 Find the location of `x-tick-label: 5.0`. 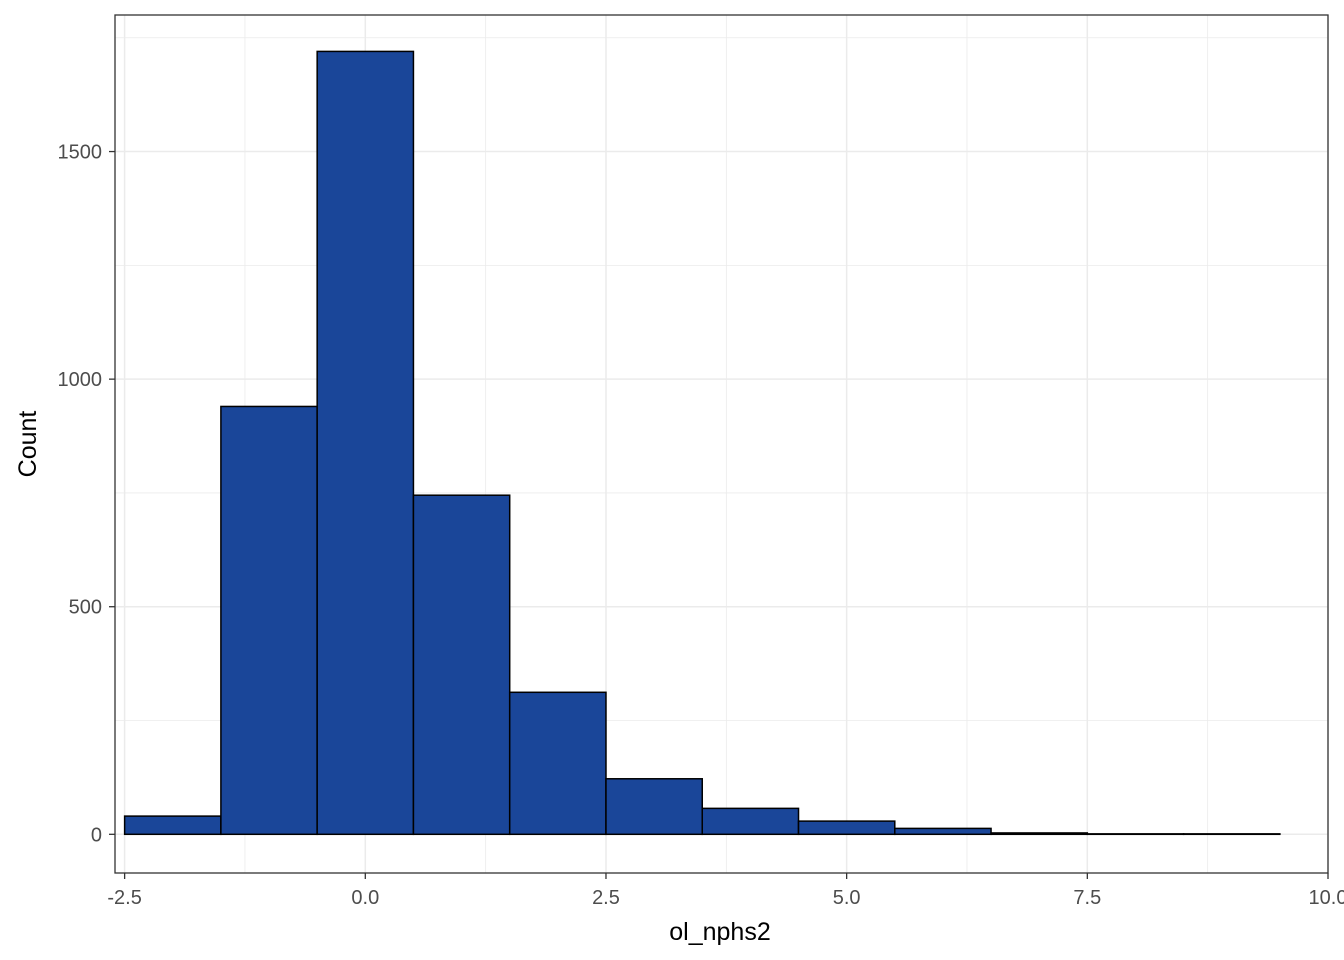

x-tick-label: 5.0 is located at coordinates (847, 898).